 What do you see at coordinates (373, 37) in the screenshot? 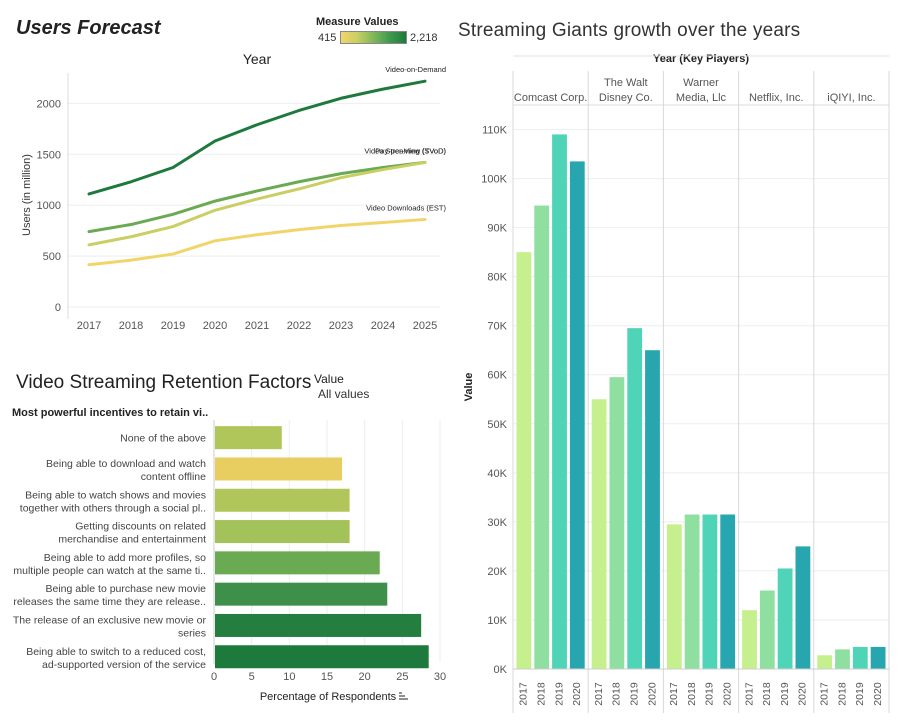
I see `measure-values-color-ramp` at bounding box center [373, 37].